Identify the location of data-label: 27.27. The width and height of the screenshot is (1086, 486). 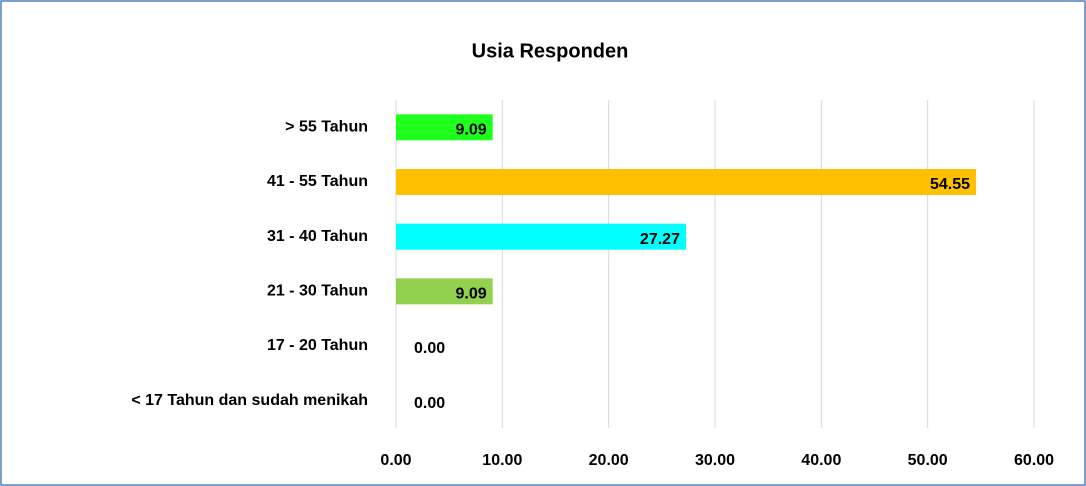
(660, 239).